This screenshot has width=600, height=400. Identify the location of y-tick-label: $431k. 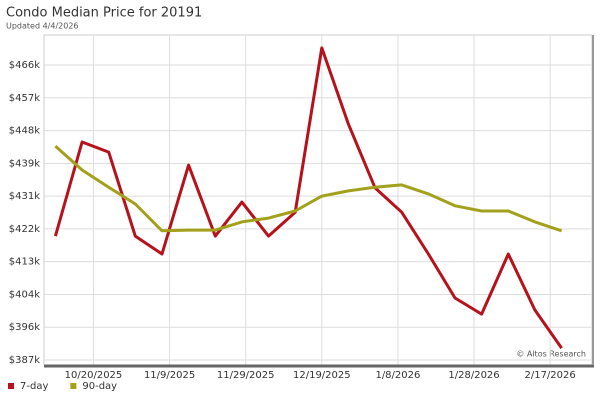
(24, 196).